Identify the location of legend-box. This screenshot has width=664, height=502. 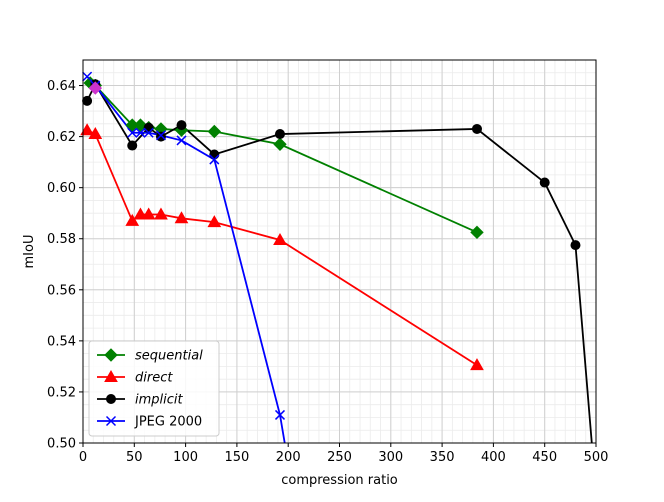
(154, 388).